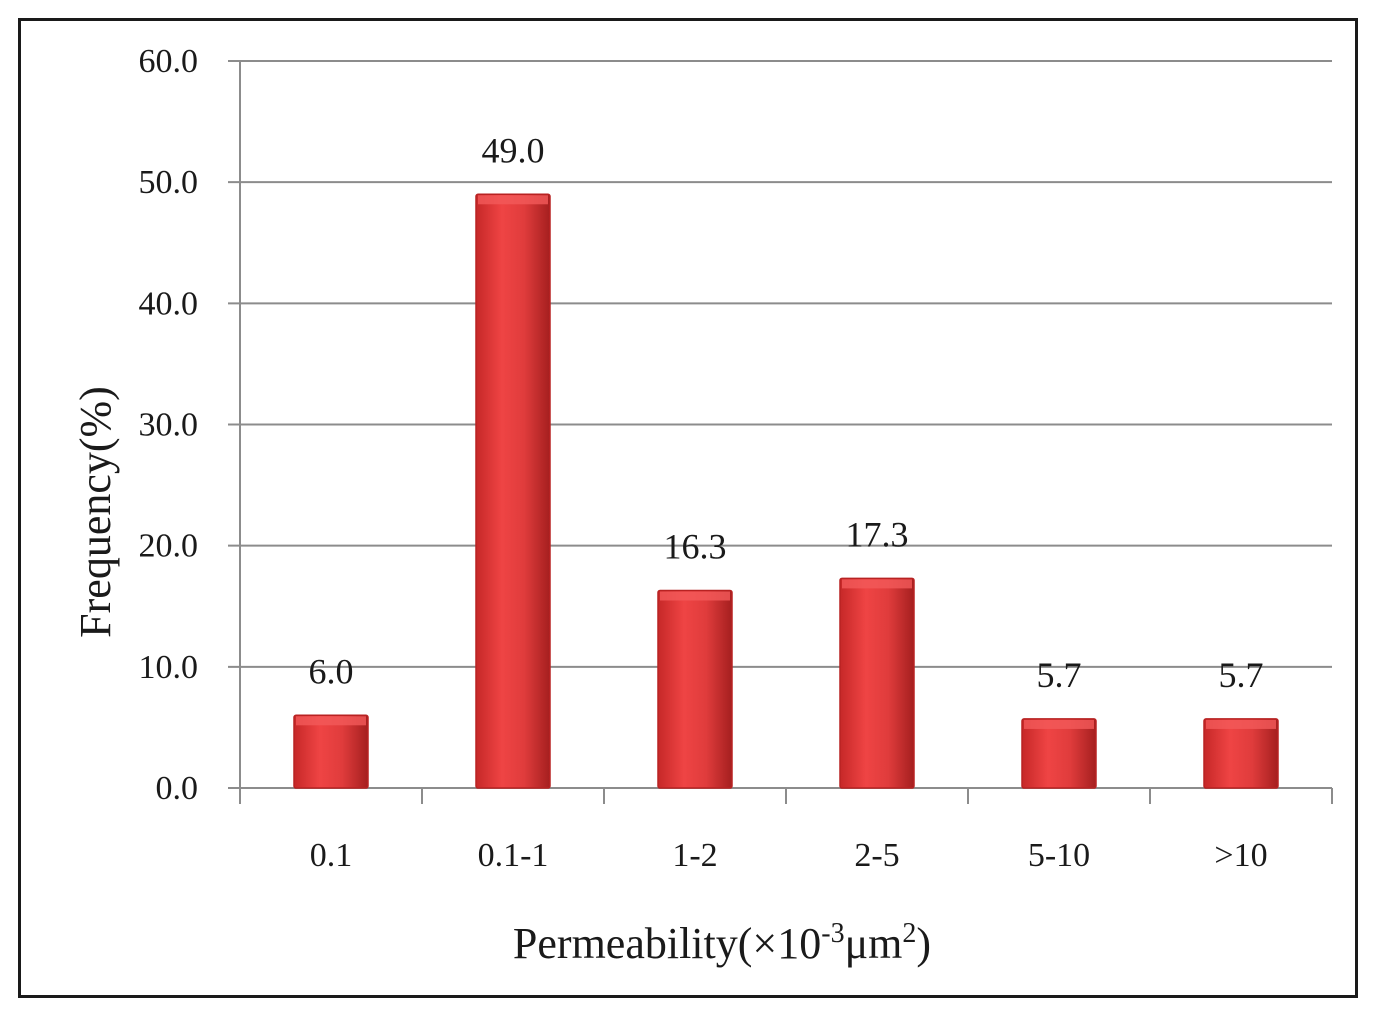 Image resolution: width=1380 pixels, height=1026 pixels. What do you see at coordinates (169, 425) in the screenshot?
I see `y-tick-label: 30.0` at bounding box center [169, 425].